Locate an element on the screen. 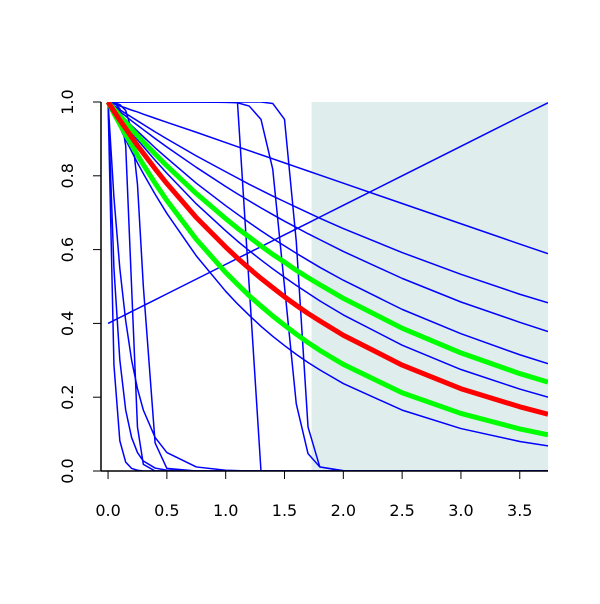 This screenshot has height=604, width=600. y-tick-label: 0.6 is located at coordinates (67, 249).